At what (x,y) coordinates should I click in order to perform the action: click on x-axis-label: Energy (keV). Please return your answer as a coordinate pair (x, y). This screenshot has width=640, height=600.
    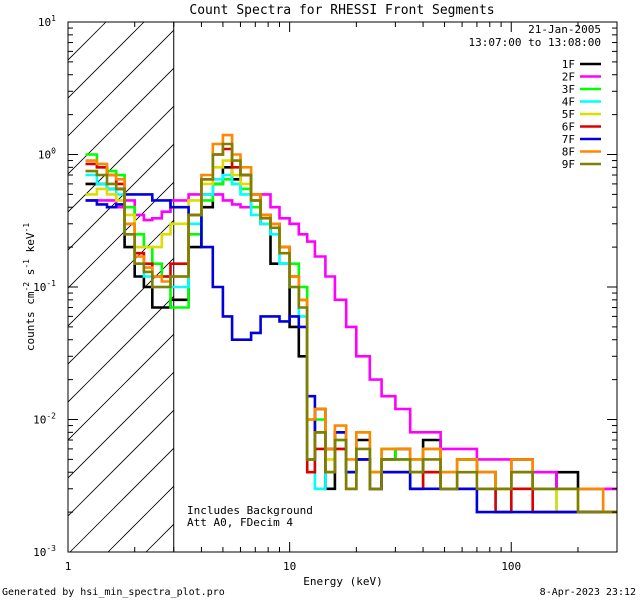
    Looking at the image, I should click on (342, 581).